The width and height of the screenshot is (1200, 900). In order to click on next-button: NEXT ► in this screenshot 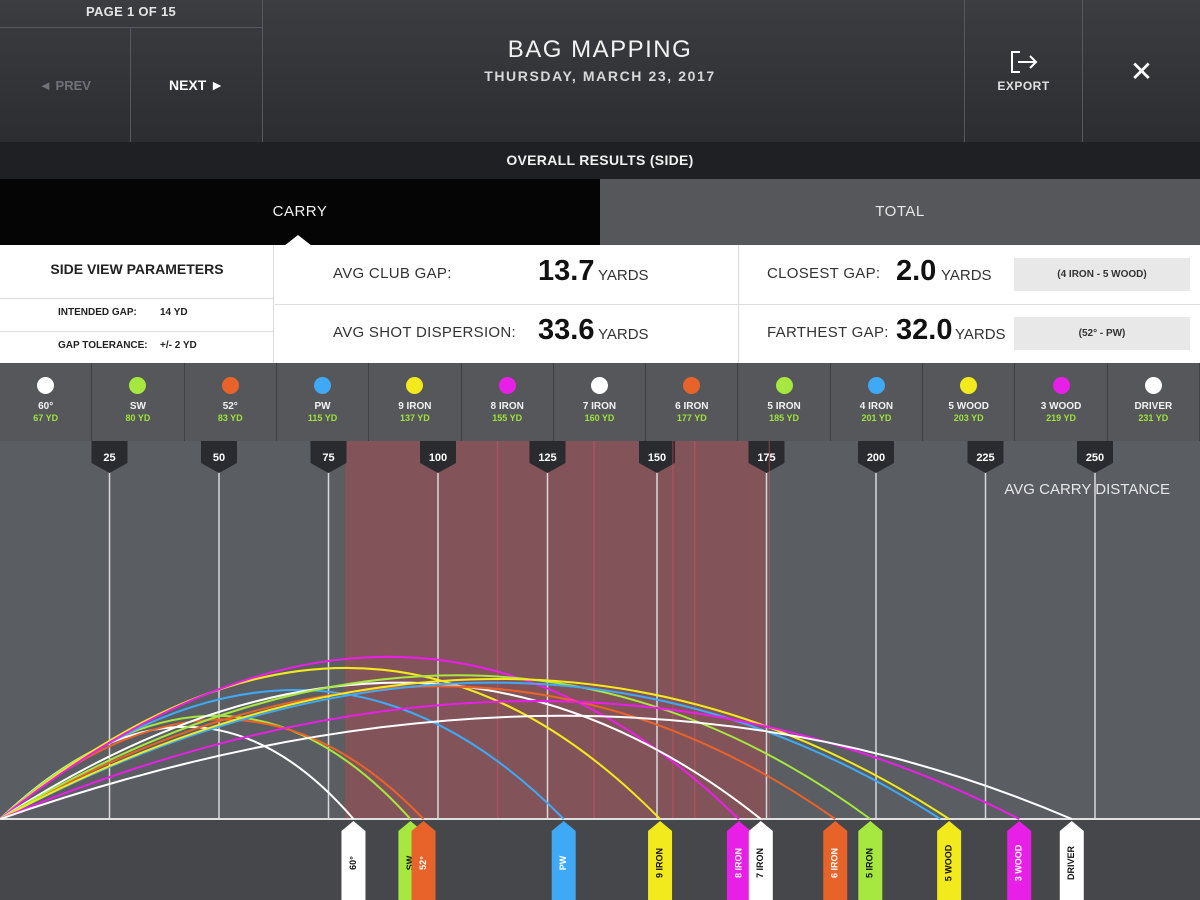, I will do `click(196, 85)`.